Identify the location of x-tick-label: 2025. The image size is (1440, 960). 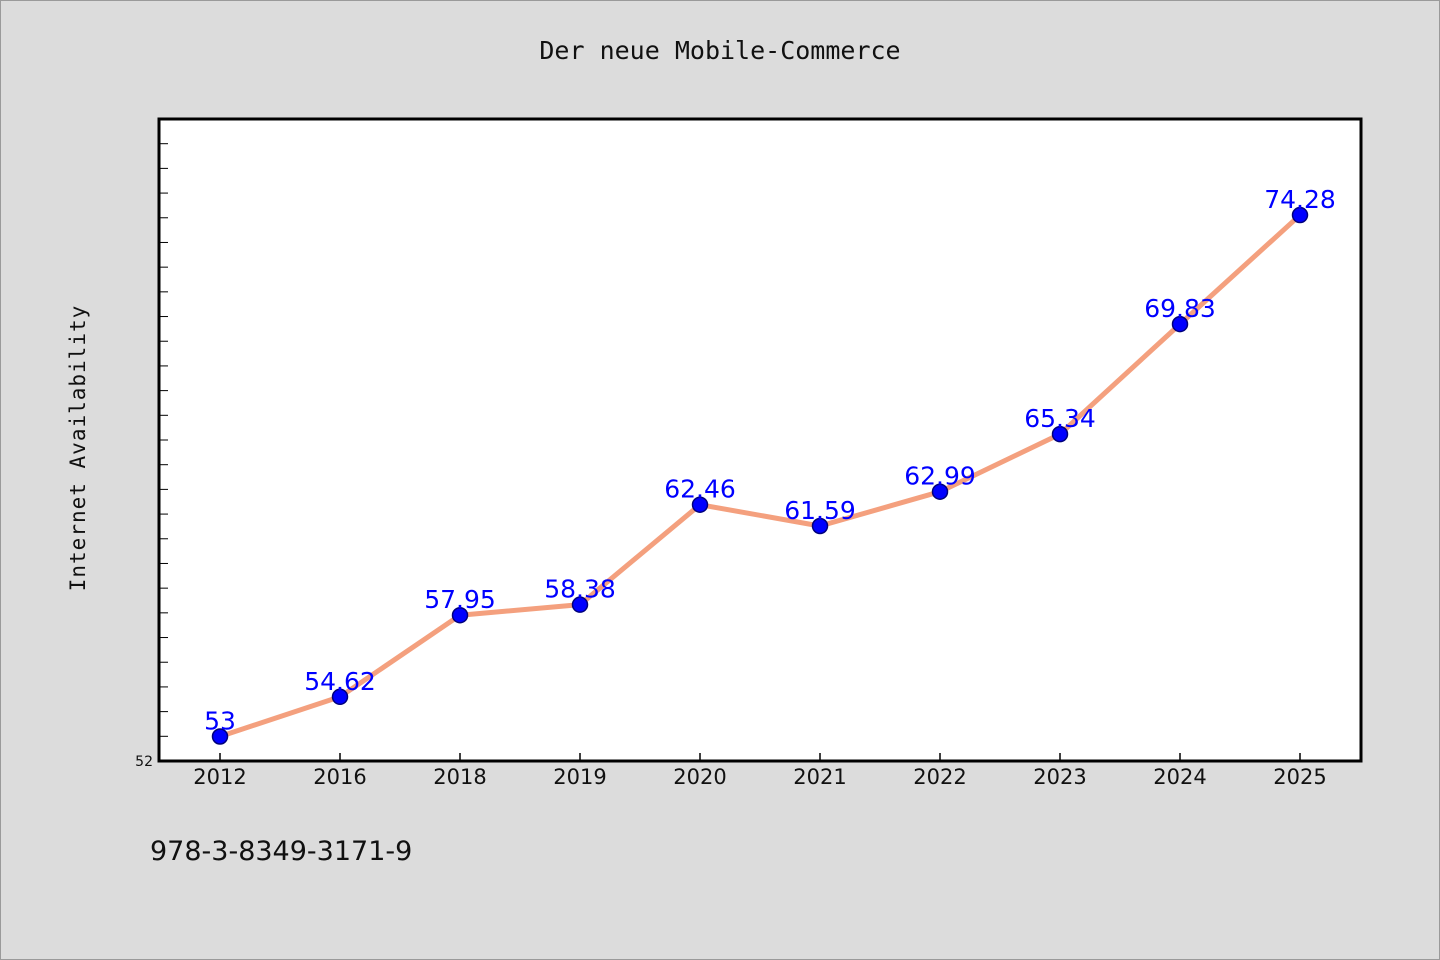
(1299, 777).